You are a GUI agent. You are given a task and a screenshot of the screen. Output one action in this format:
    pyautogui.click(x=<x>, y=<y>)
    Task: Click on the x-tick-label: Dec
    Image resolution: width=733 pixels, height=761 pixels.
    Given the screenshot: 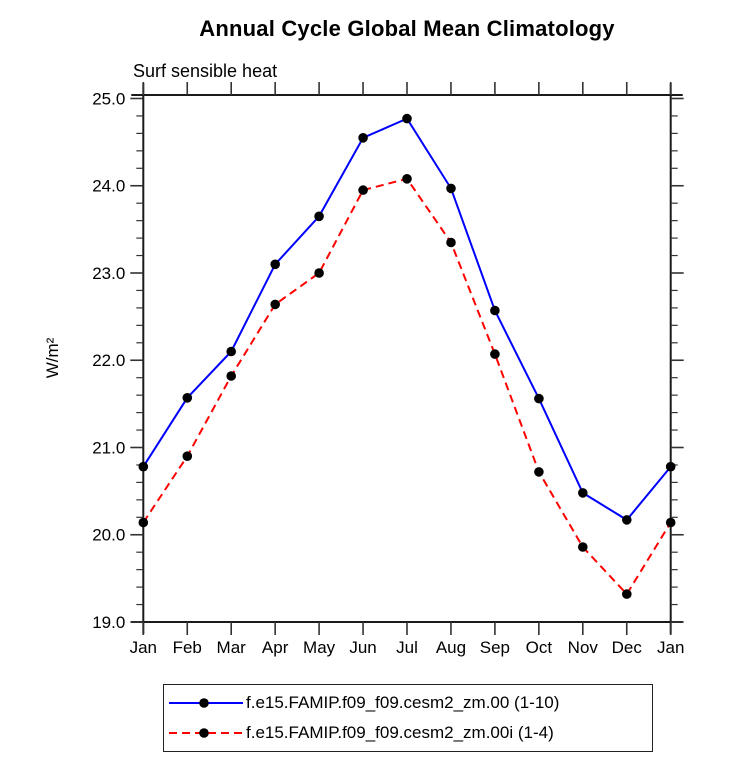 What is the action you would take?
    pyautogui.click(x=627, y=647)
    